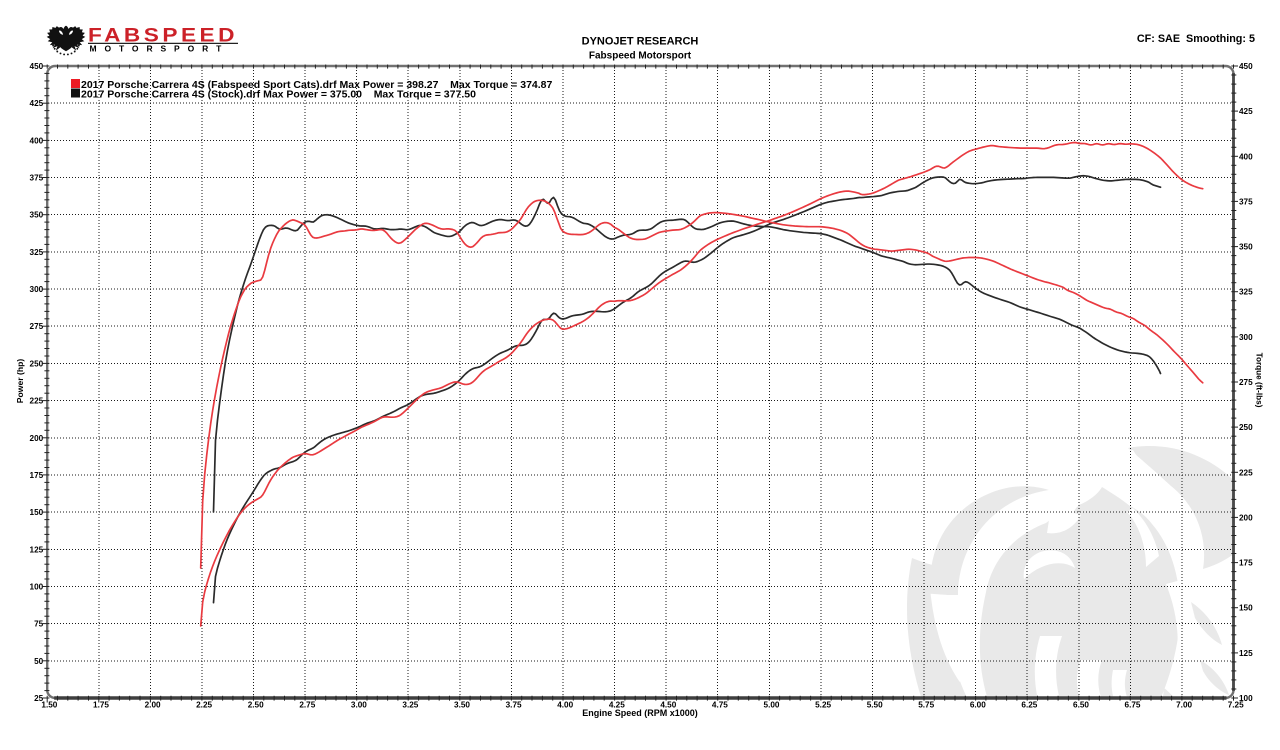 Image resolution: width=1280 pixels, height=750 pixels. Describe the element at coordinates (640, 56) in the screenshot. I see `svg-text: Fabspeed Motorsport` at that location.